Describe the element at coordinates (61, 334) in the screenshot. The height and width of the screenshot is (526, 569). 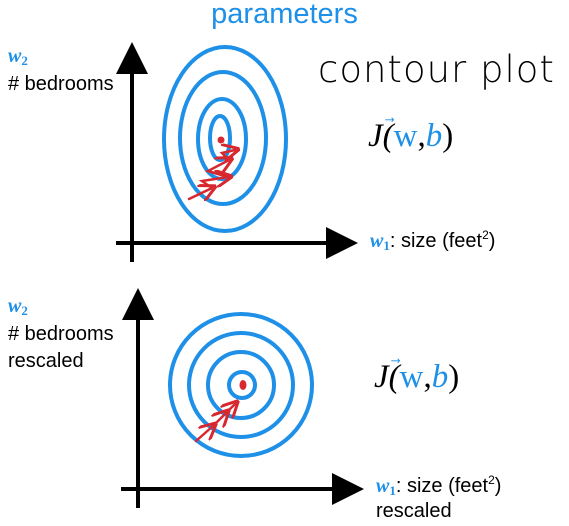
I see `bottom-y-axis-label: # bedrooms` at that location.